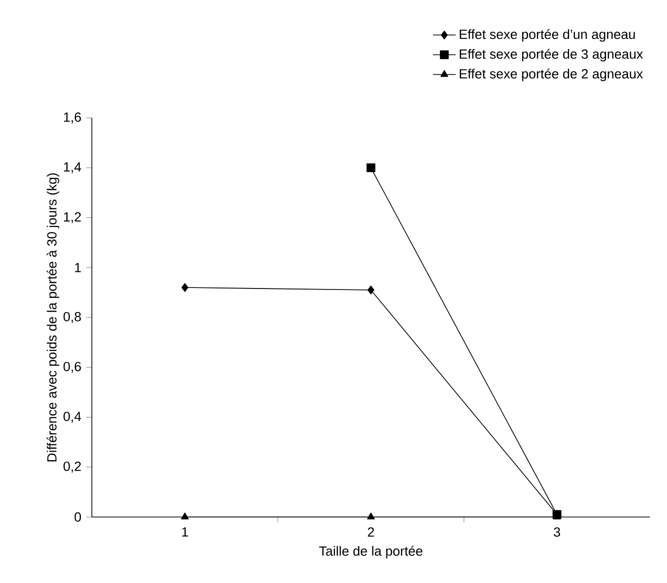 This screenshot has width=667, height=583. What do you see at coordinates (72, 367) in the screenshot?
I see `y-tick-label: 0,6` at bounding box center [72, 367].